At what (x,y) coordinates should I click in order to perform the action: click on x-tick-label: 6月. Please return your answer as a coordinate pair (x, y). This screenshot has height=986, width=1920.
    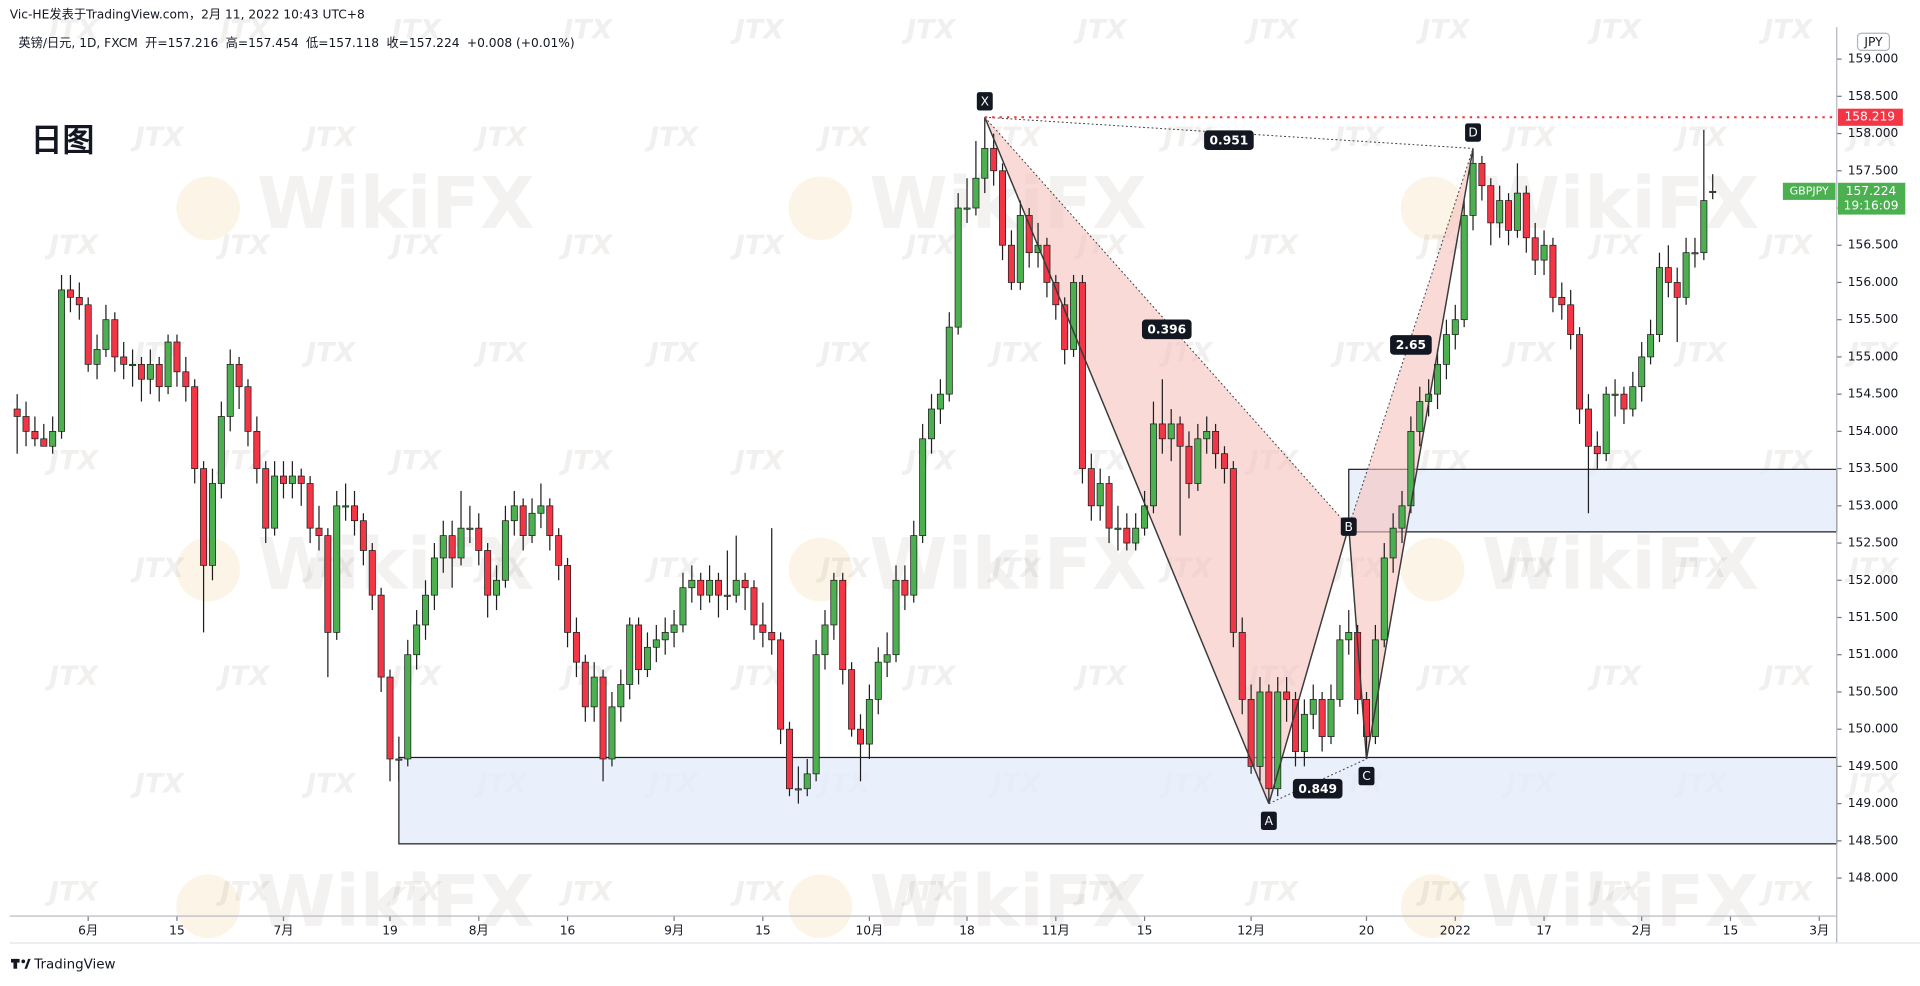
    Looking at the image, I should click on (88, 930).